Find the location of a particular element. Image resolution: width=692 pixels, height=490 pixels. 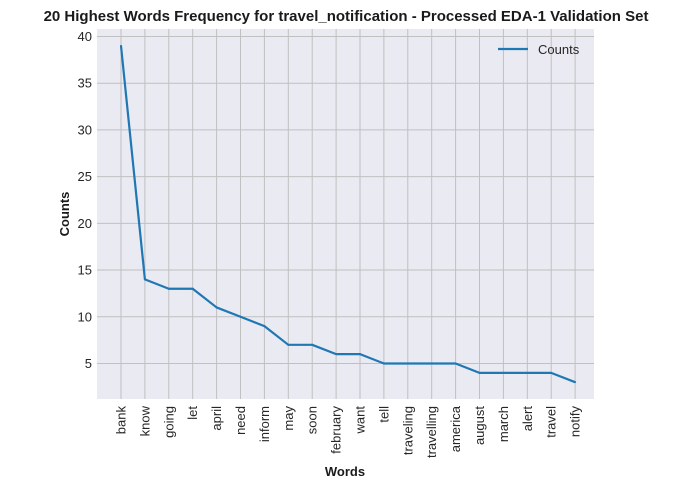

x-tick-label: know is located at coordinates (144, 420).